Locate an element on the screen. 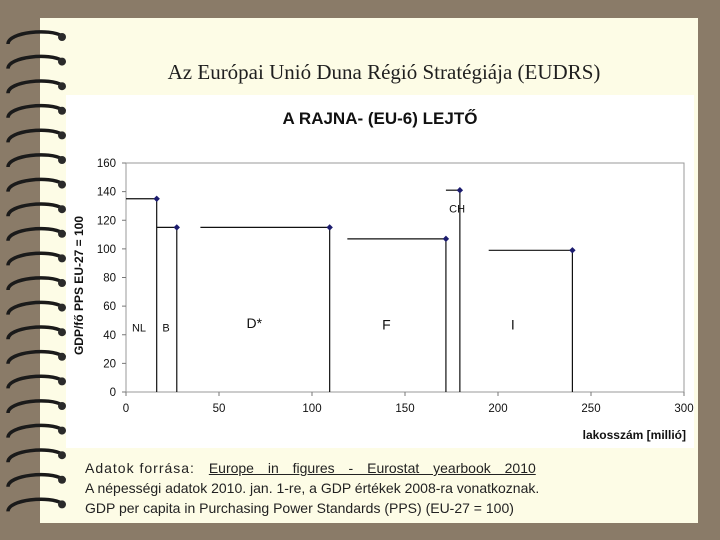 The width and height of the screenshot is (720, 540). x-tick-label: 300 is located at coordinates (683, 409).